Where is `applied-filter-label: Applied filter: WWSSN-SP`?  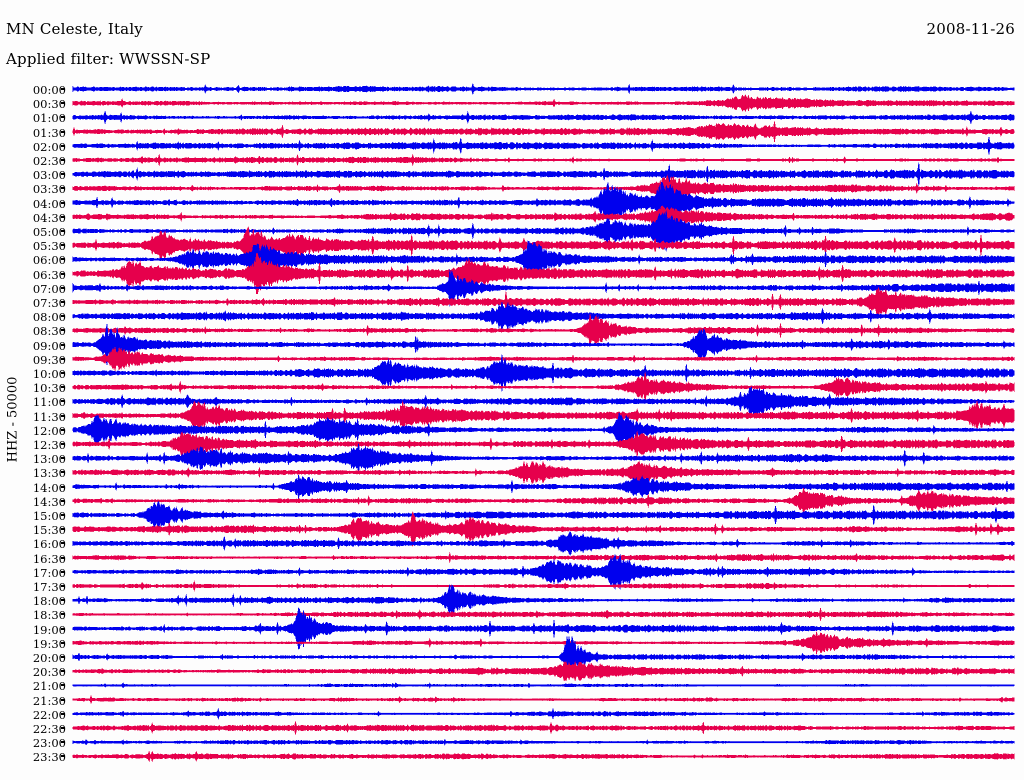 applied-filter-label: Applied filter: WWSSN-SP is located at coordinates (108, 59).